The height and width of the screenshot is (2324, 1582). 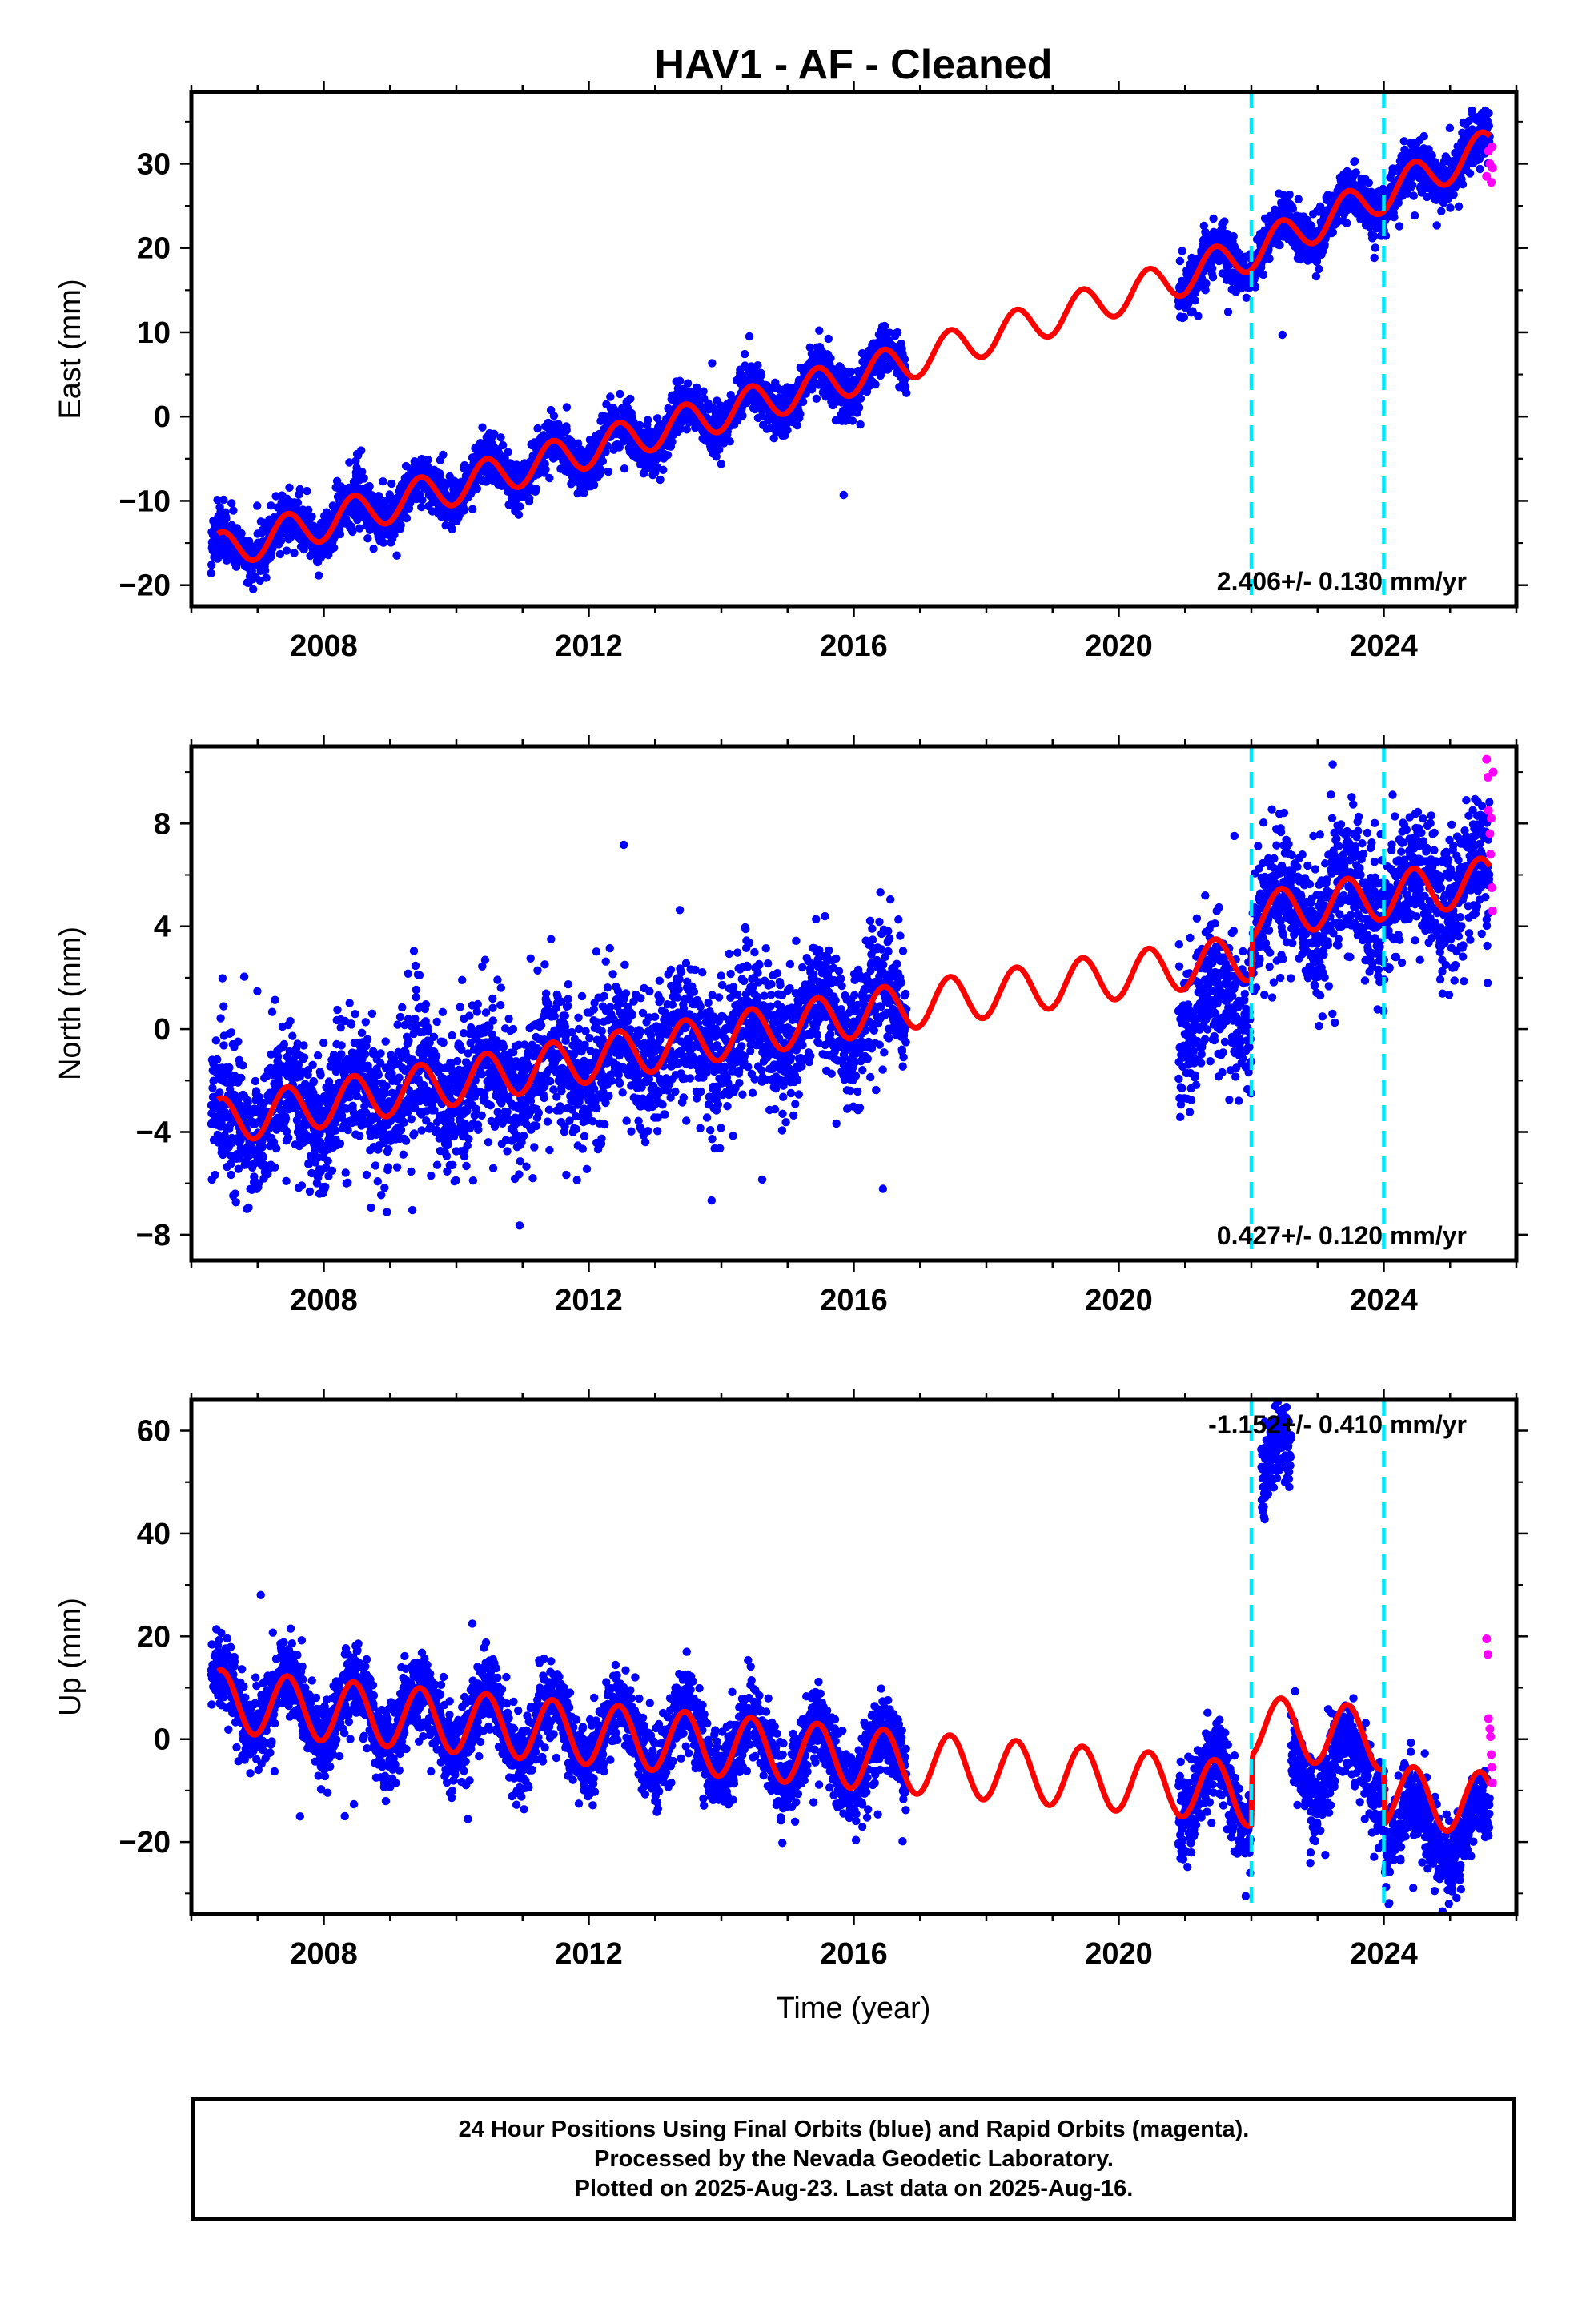 What do you see at coordinates (1491, 146) in the screenshot?
I see `rapid-point` at bounding box center [1491, 146].